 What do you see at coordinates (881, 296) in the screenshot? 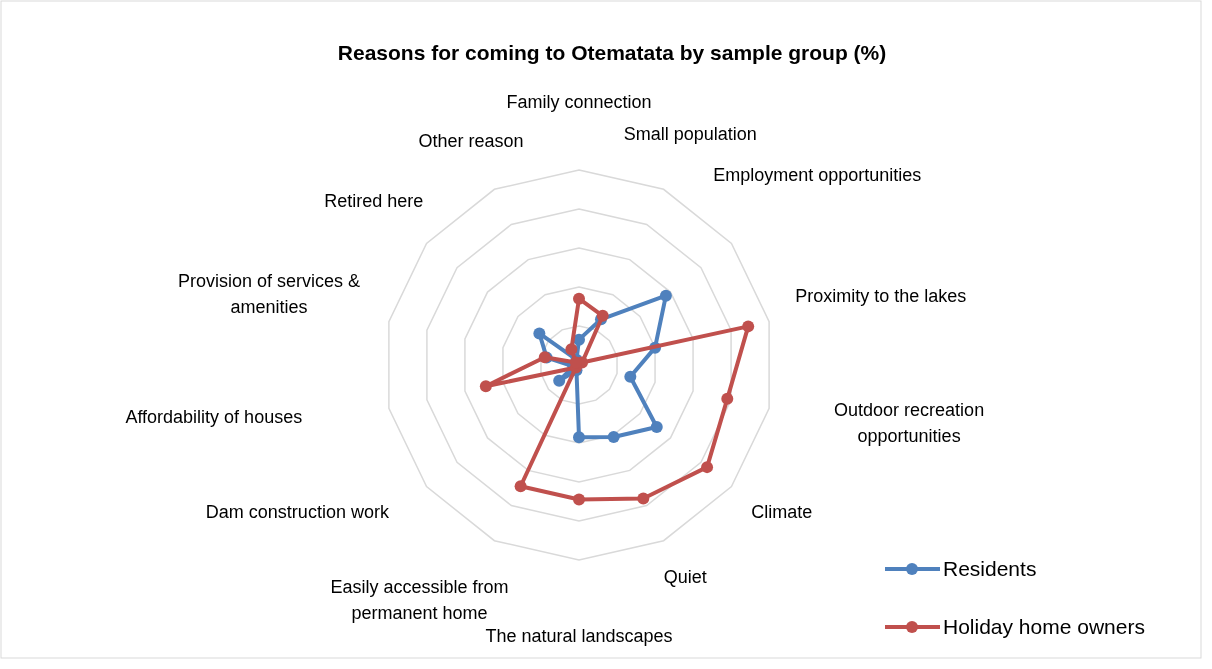
I see `spoke-label: Proximity to the lakes` at bounding box center [881, 296].